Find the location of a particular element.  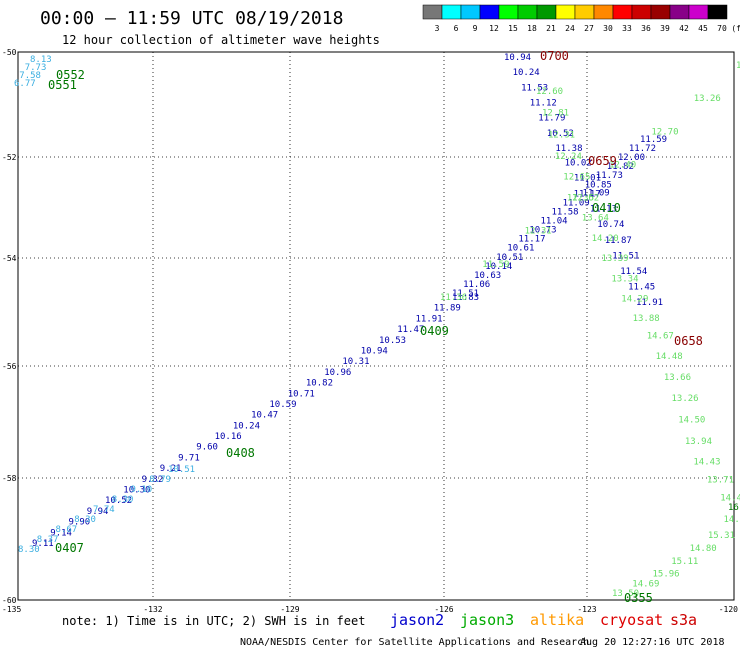

swh-value: 14.69 is located at coordinates (645, 584).